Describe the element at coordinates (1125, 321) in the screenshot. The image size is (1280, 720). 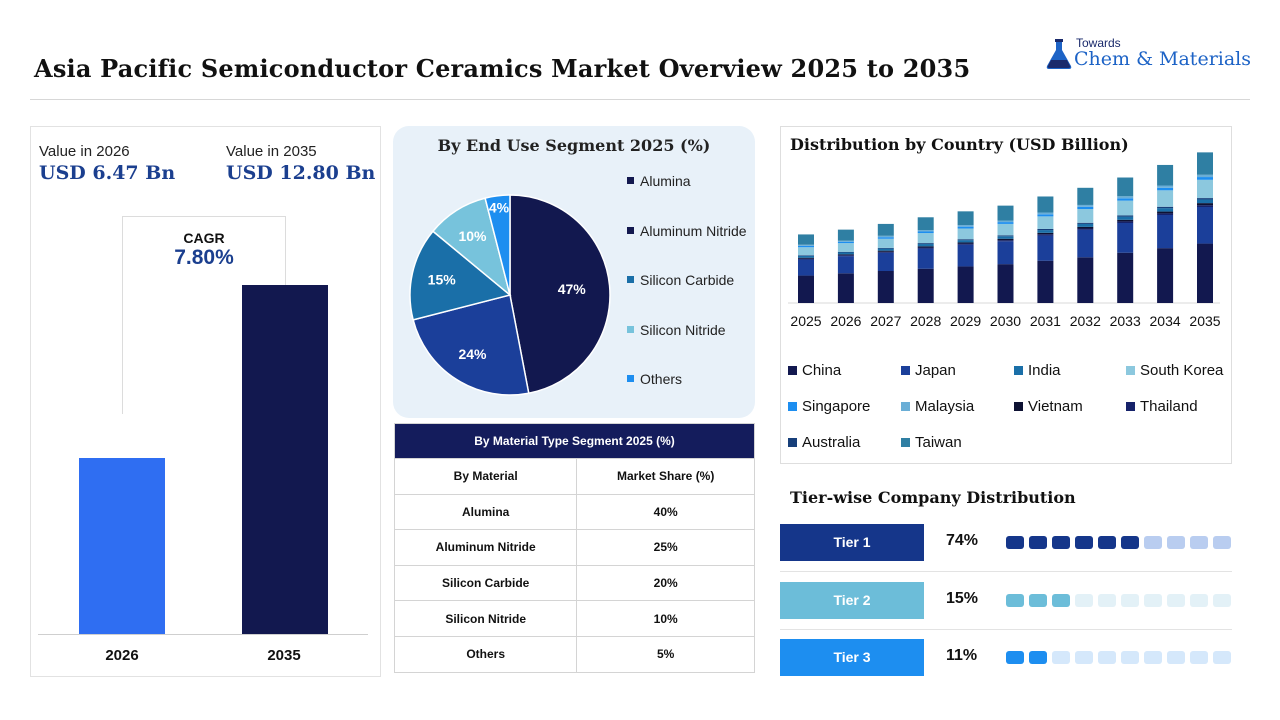
I see `x-tick-label: 2033` at that location.